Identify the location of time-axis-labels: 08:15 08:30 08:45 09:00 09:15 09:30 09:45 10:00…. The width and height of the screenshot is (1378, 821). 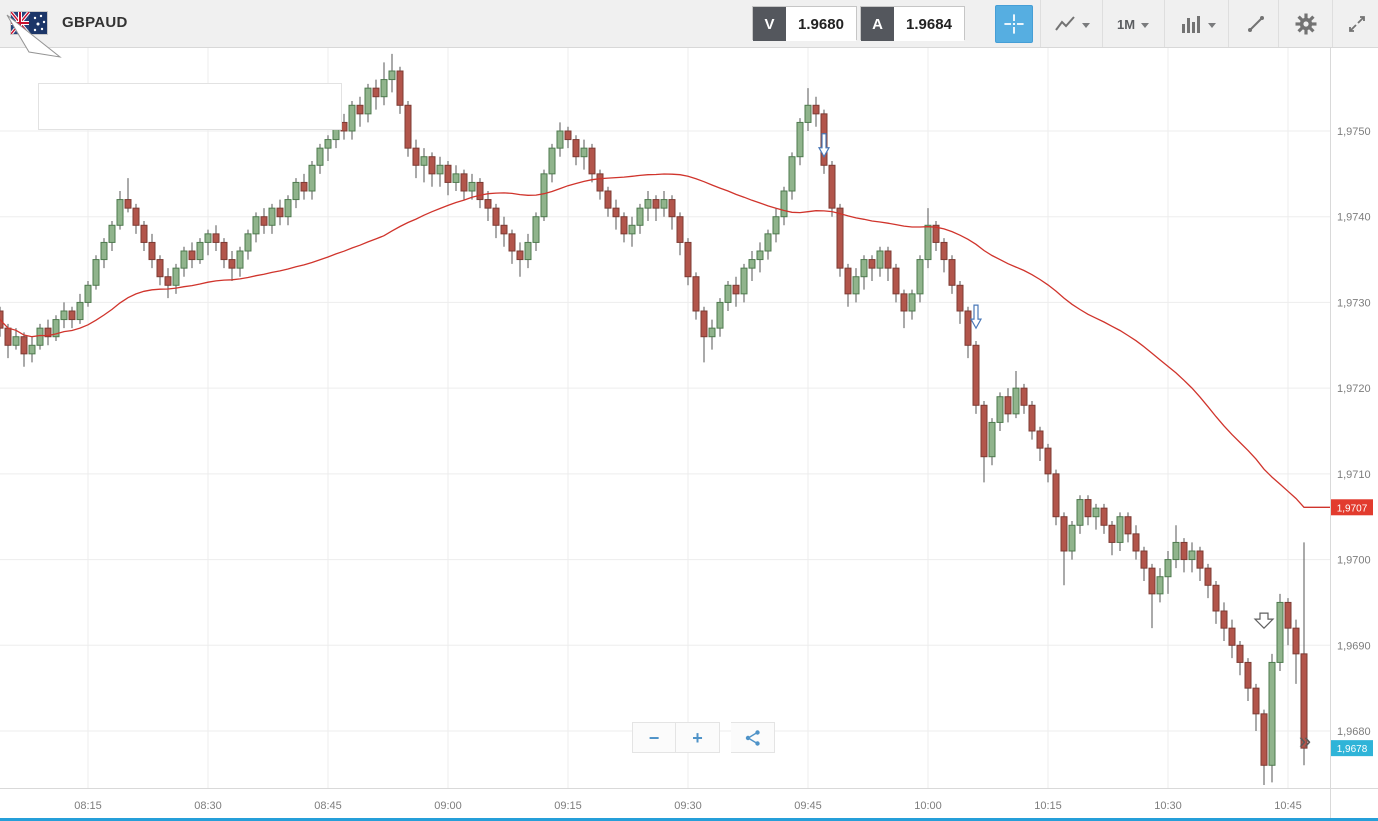
(688, 806).